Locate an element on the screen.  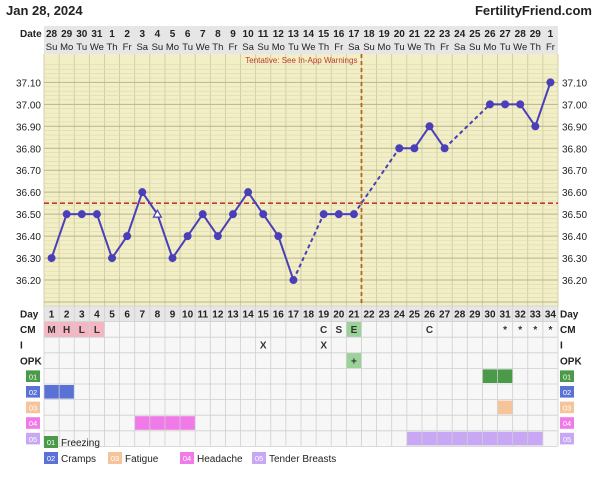
day-number: 4 is located at coordinates (97, 315).